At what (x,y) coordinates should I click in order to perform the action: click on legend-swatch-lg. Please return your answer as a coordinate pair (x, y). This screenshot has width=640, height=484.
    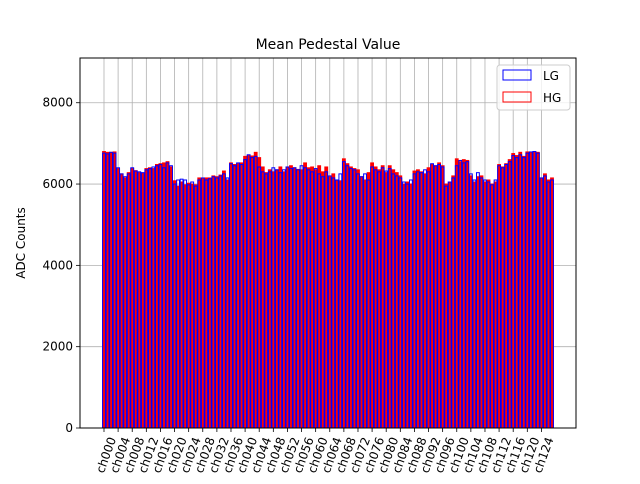
    Looking at the image, I should click on (517, 75).